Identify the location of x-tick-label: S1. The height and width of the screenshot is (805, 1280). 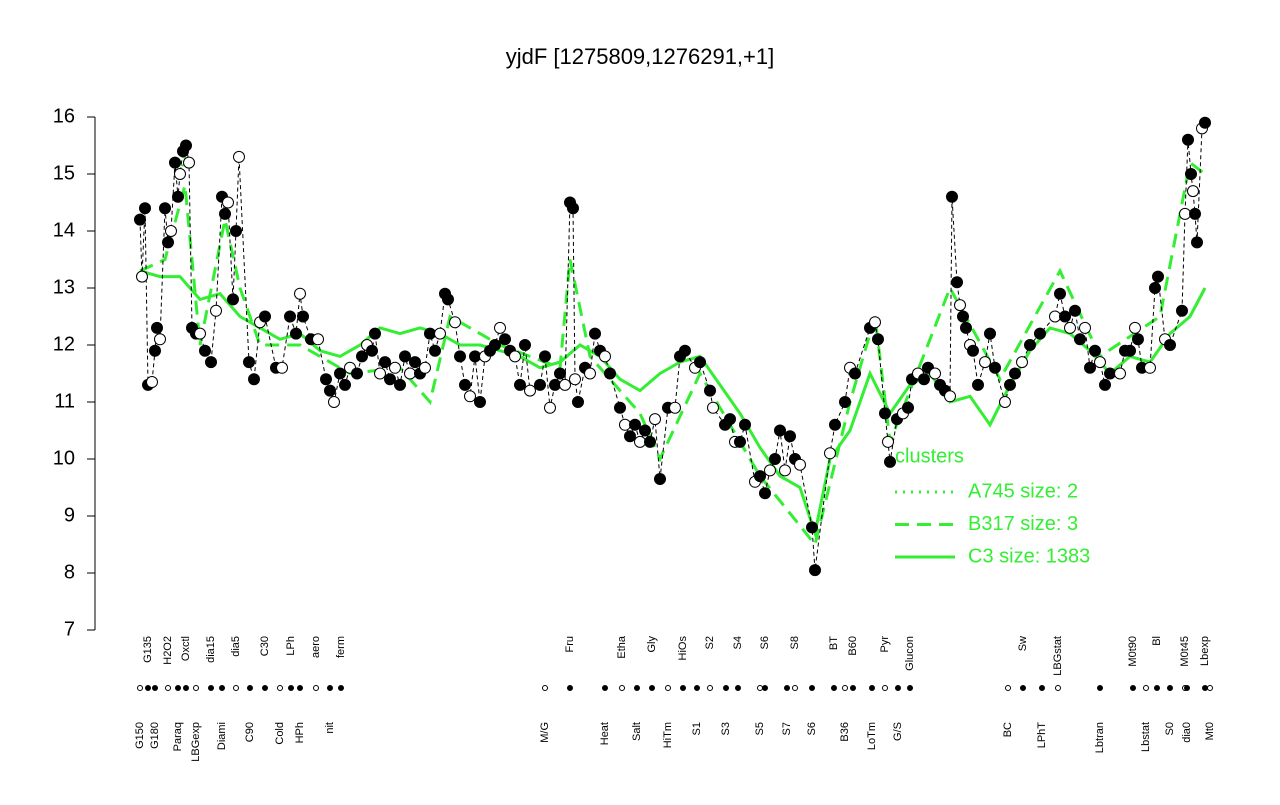
(697, 728).